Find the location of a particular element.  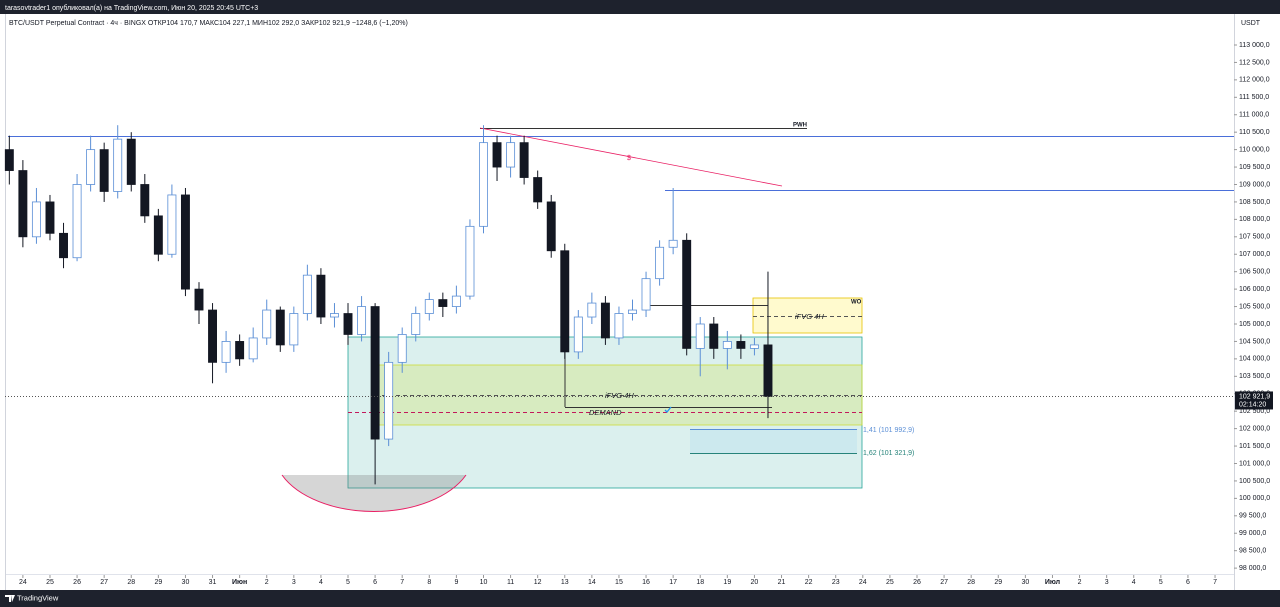

y-tick-label: 109 000,0 is located at coordinates (1254, 184).